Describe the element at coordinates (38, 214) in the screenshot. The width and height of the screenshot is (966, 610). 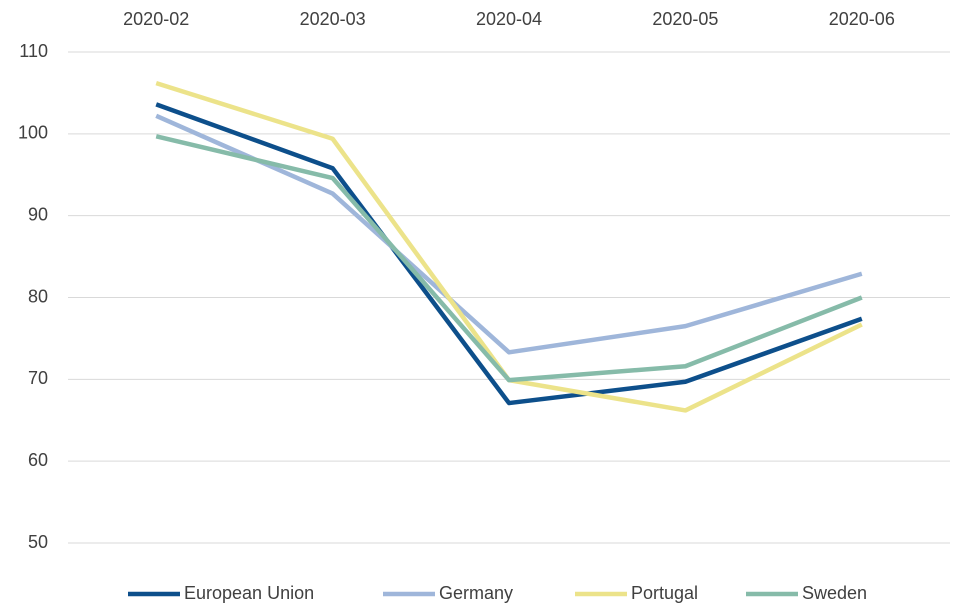
I see `y-tick-label: 90` at that location.